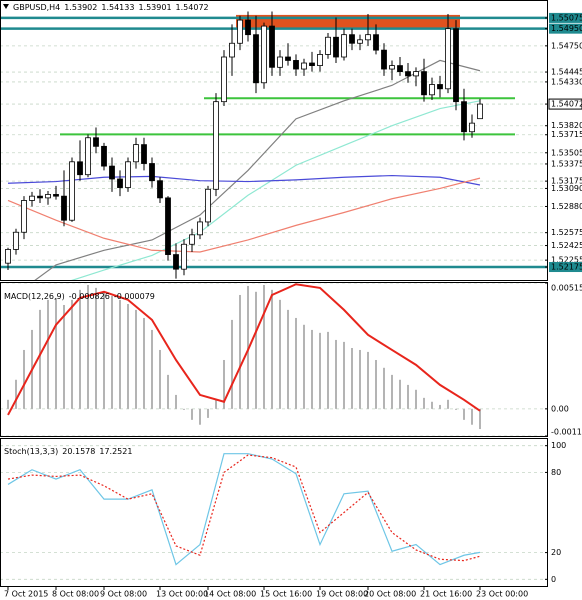 The width and height of the screenshot is (582, 600). What do you see at coordinates (244, 180) in the screenshot?
I see `moving-average` at bounding box center [244, 180].